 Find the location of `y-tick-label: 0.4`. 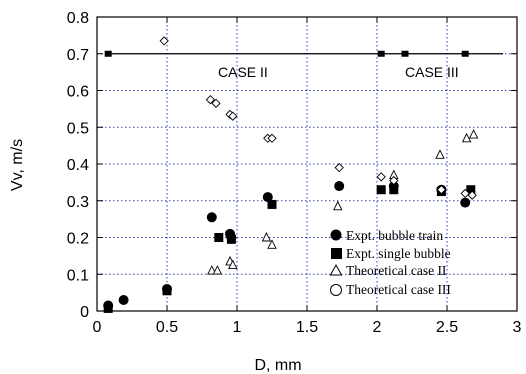

y-tick-label: 0.4 is located at coordinates (78, 165).